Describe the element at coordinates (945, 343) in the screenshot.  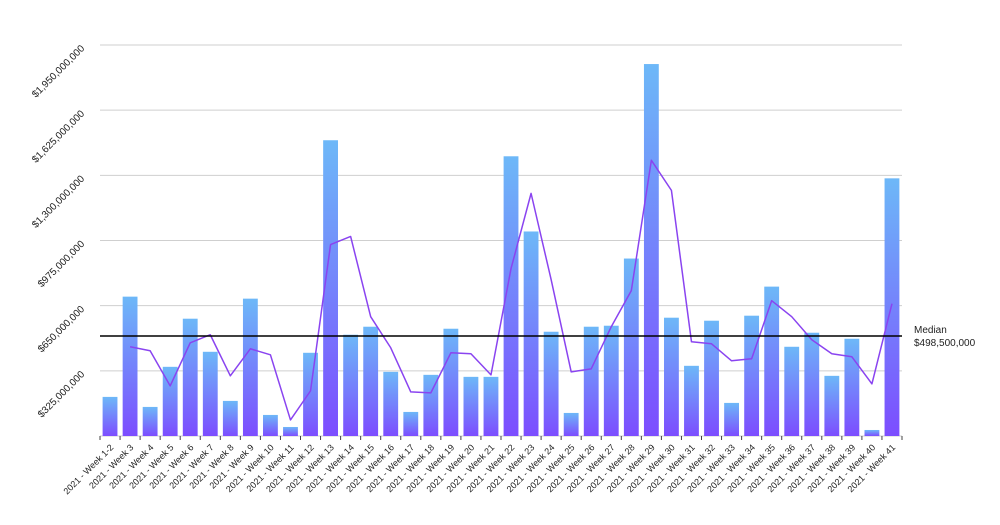
I see `median-value-label: $498,500,000` at that location.